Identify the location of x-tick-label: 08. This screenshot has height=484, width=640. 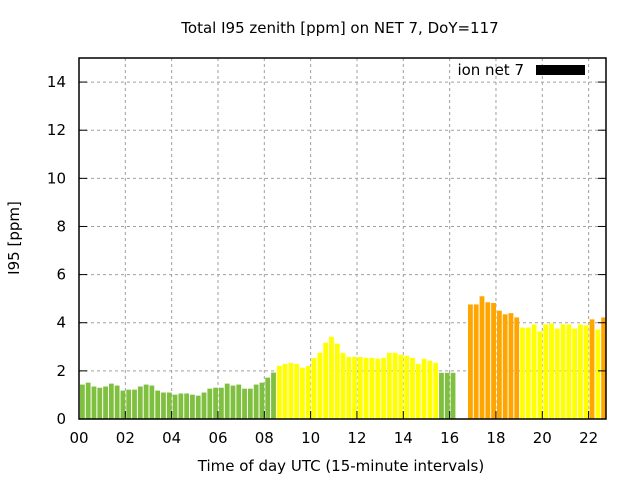
(264, 438).